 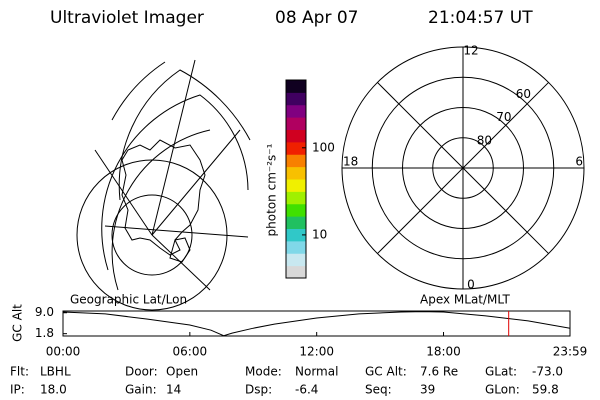 I want to click on x-tick-label: 18:00, so click(x=443, y=352).